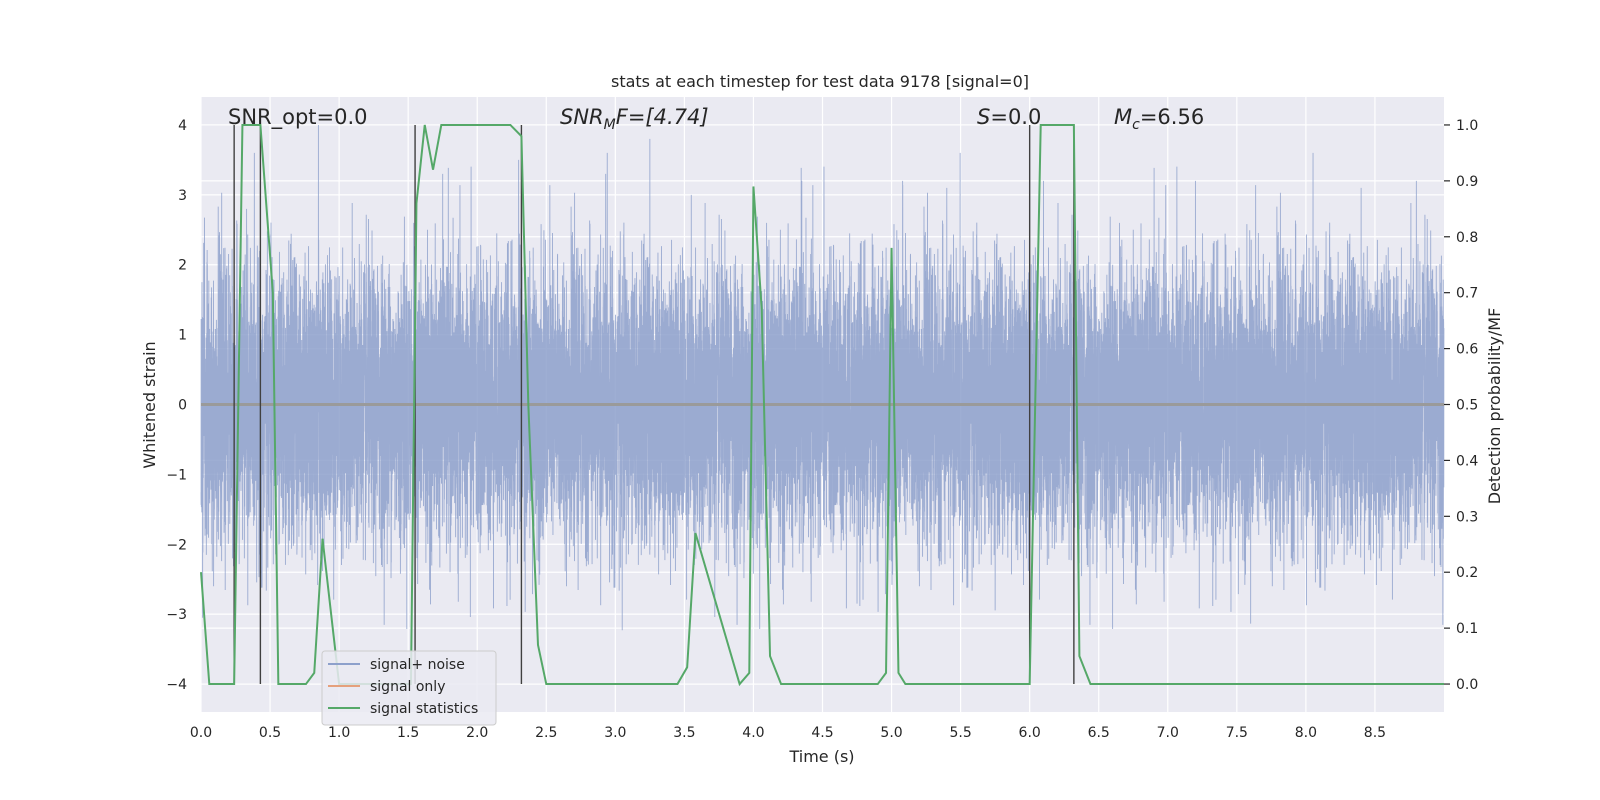 Image resolution: width=1600 pixels, height=800 pixels. What do you see at coordinates (182, 196) in the screenshot?
I see `y-tick-label: 3` at bounding box center [182, 196].